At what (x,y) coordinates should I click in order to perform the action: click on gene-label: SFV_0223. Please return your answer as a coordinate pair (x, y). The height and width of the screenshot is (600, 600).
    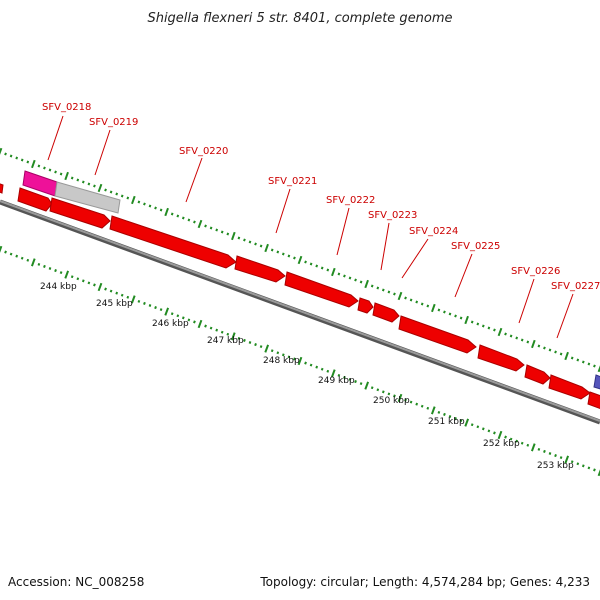
    Looking at the image, I should click on (392, 215).